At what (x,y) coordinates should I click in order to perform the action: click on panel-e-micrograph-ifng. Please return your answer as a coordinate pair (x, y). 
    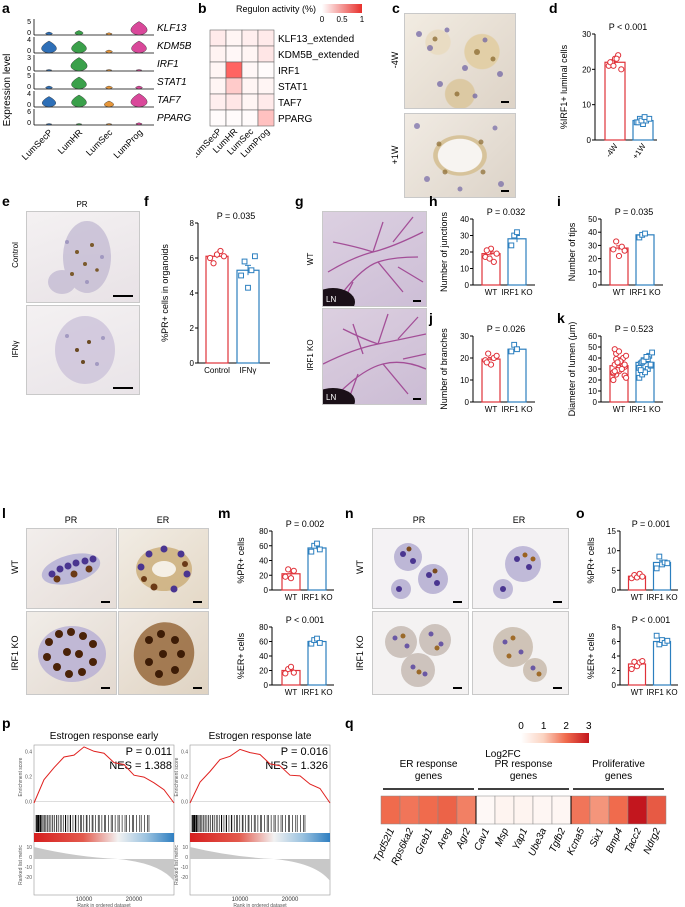
    Looking at the image, I should click on (83, 350).